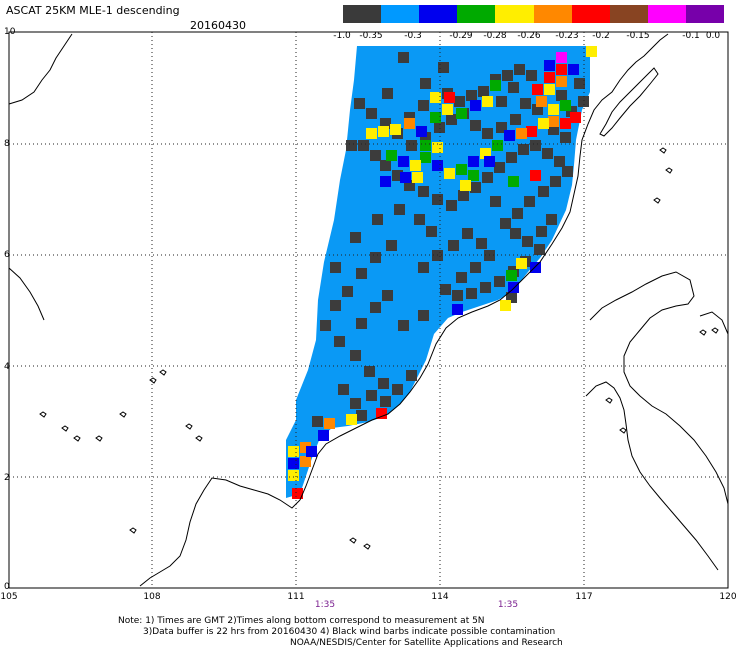 This screenshot has height=650, width=740. Describe the element at coordinates (584, 597) in the screenshot. I see `lon-label-117: 117` at that location.